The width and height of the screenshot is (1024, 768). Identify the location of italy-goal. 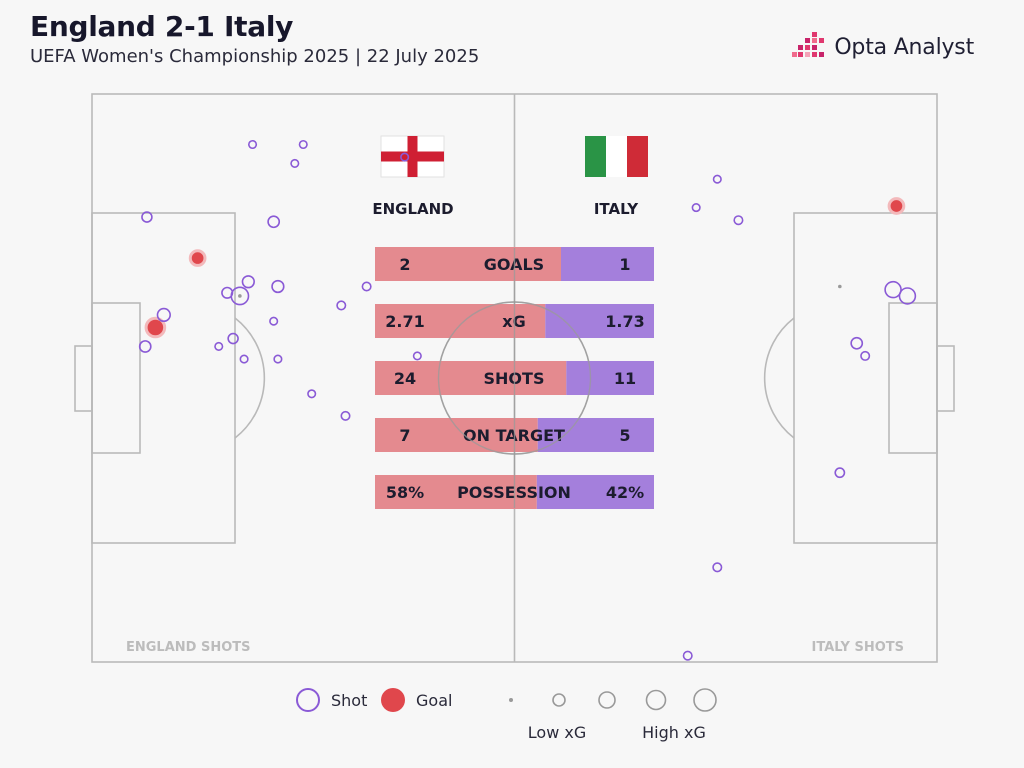
(945, 378).